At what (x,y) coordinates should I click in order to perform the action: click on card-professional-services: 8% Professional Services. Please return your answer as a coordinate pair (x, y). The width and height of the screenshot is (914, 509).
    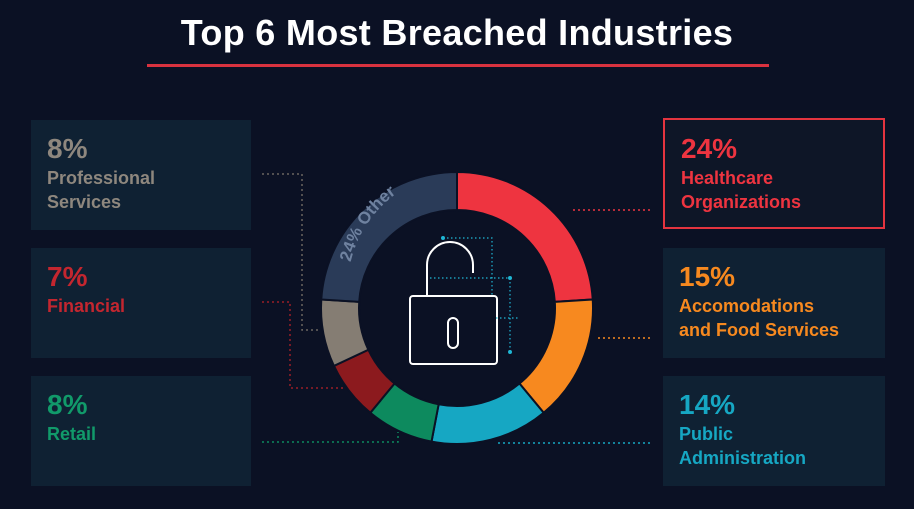
    Looking at the image, I should click on (141, 175).